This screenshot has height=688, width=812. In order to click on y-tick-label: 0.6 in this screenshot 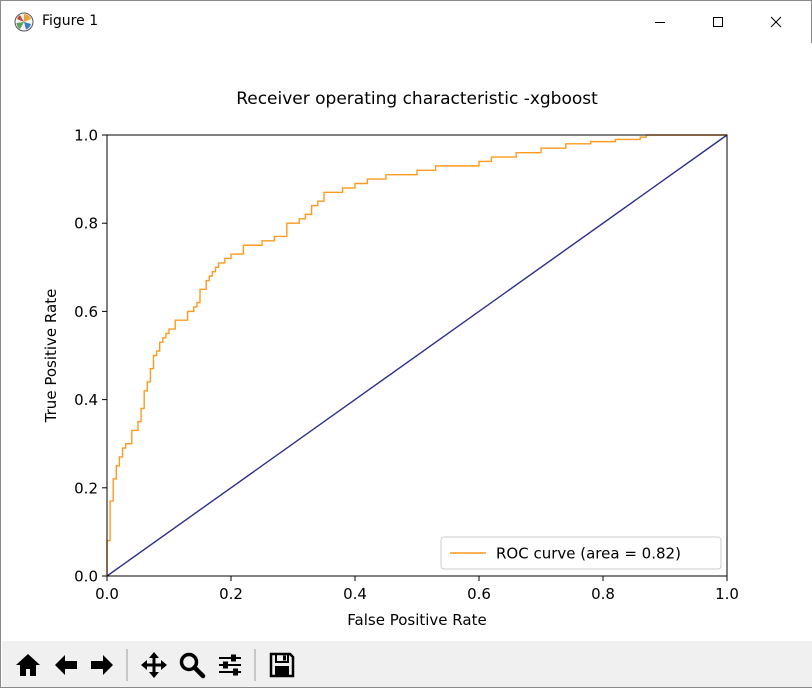, I will do `click(86, 312)`.